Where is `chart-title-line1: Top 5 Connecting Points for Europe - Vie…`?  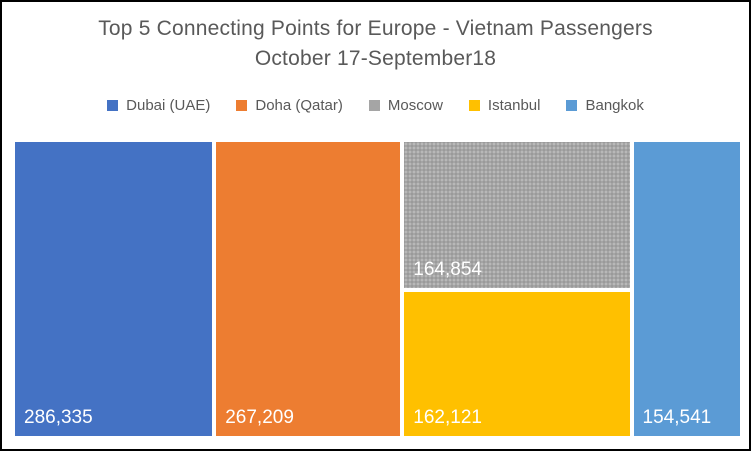
chart-title-line1: Top 5 Connecting Points for Europe - Vie… is located at coordinates (375, 28).